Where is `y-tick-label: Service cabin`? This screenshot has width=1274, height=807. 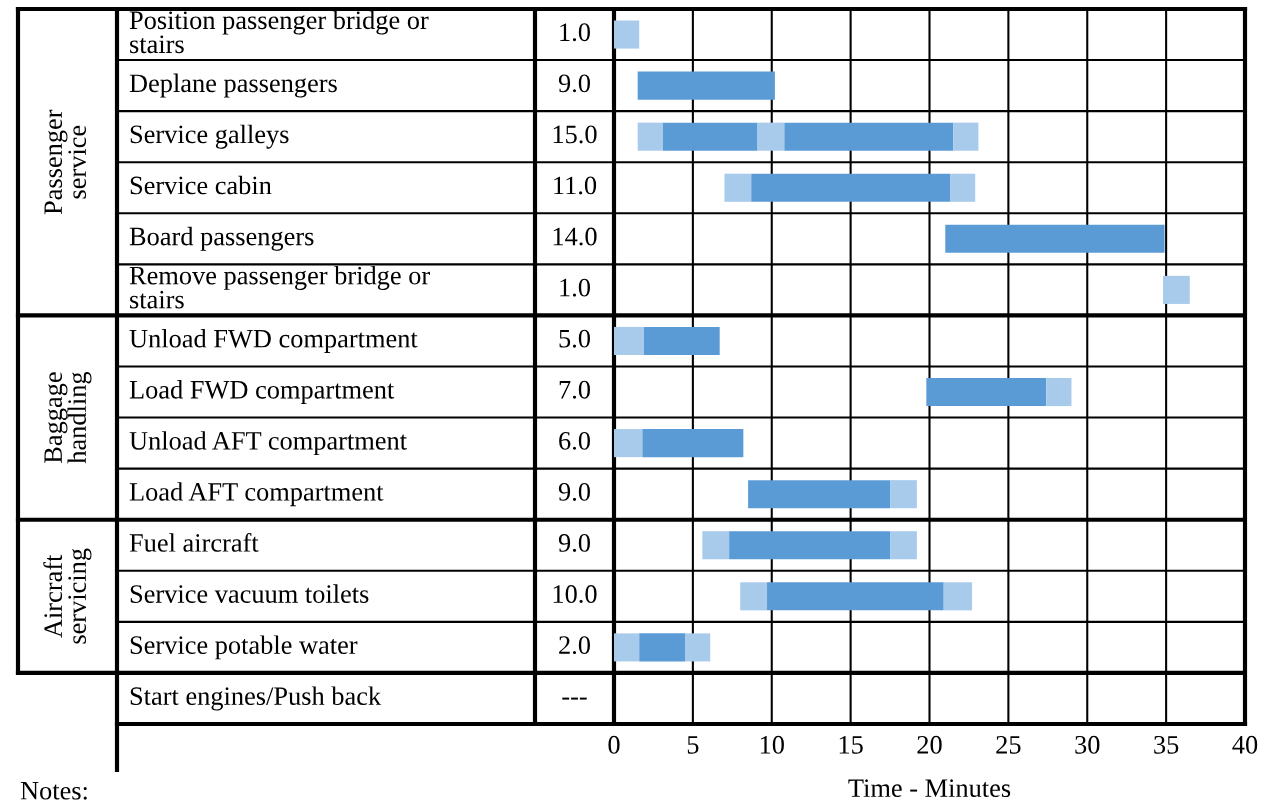
y-tick-label: Service cabin is located at coordinates (201, 185).